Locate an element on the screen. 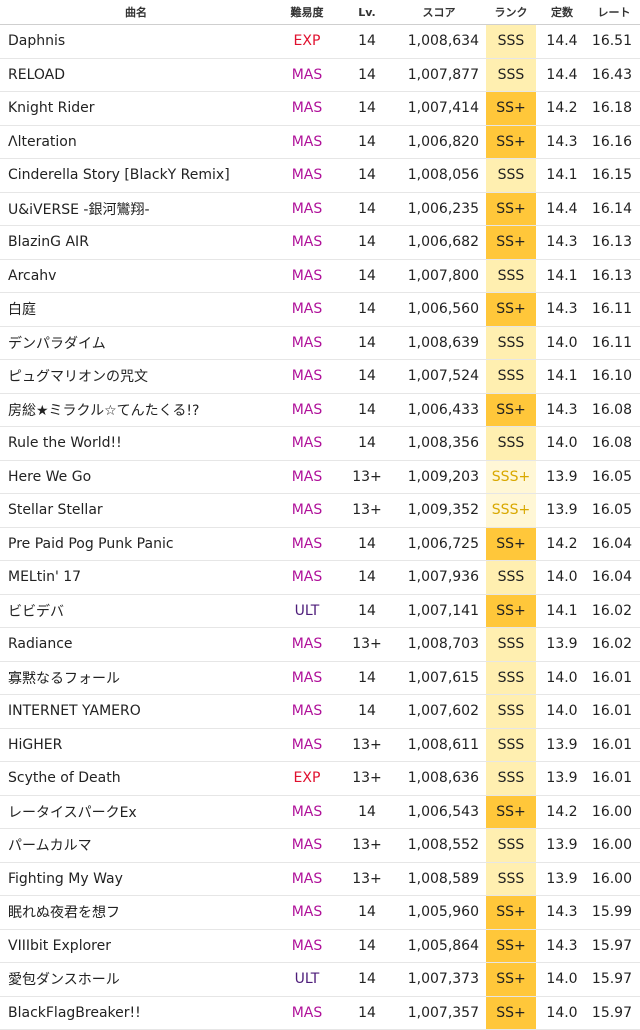 The image size is (640, 1030). score-cell: 1,008,589 is located at coordinates (439, 879).